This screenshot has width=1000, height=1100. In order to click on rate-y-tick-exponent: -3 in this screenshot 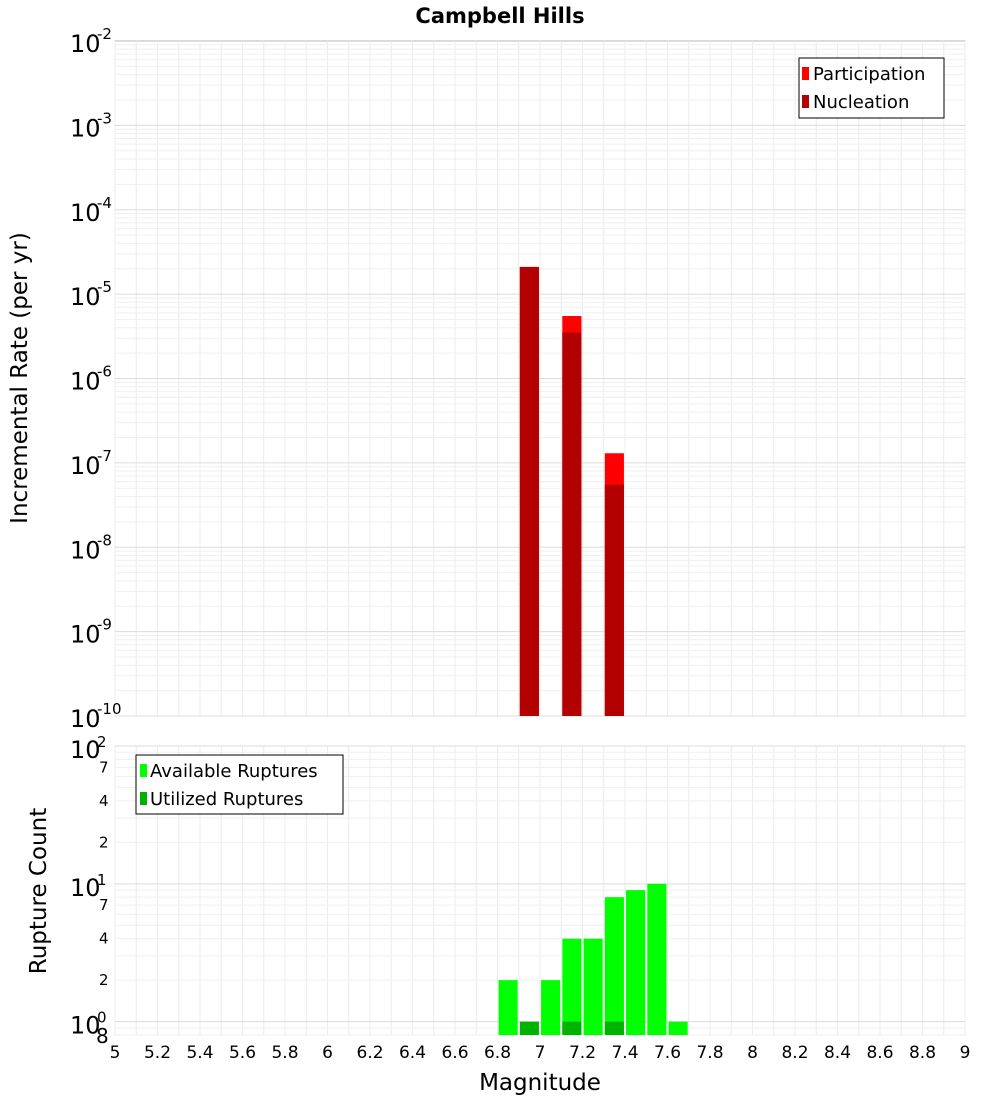, I will do `click(104, 118)`.